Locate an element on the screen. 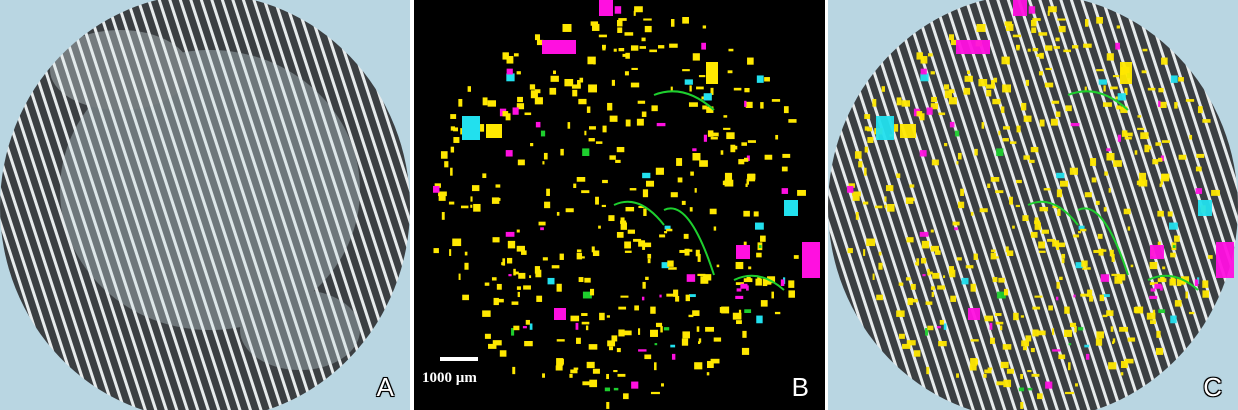 The width and height of the screenshot is (1238, 410). panel-label: C is located at coordinates (1212, 387).